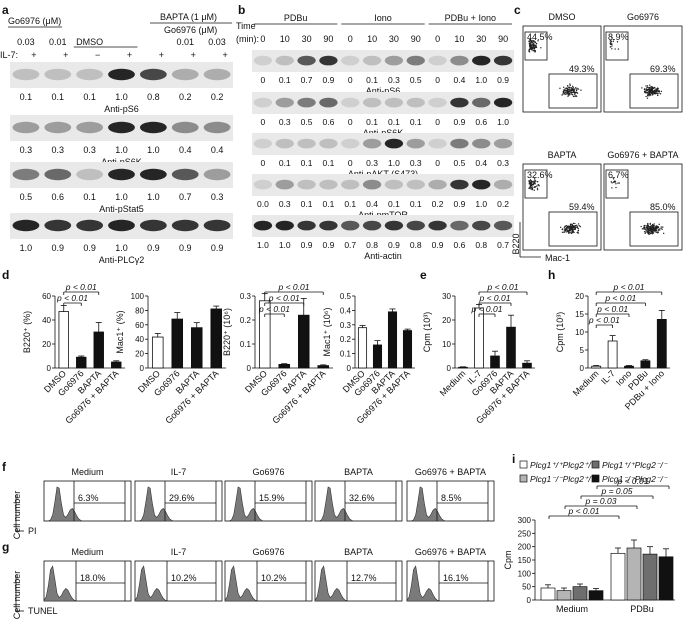 The width and height of the screenshot is (685, 630). Describe the element at coordinates (642, 155) in the screenshot. I see `panel-c-plot-title: Go6976 + BAPTA` at that location.